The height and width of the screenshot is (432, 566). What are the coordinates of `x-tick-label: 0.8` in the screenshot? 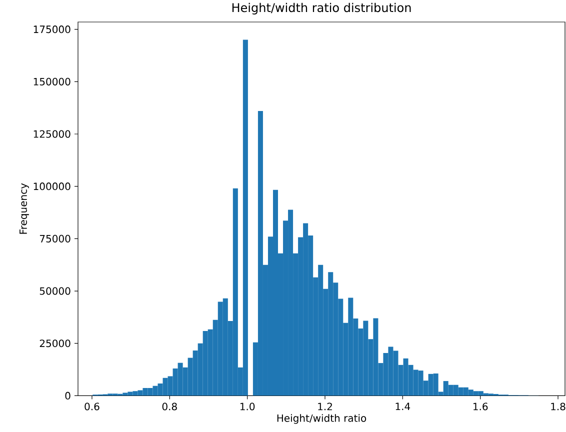 It's located at (169, 406).